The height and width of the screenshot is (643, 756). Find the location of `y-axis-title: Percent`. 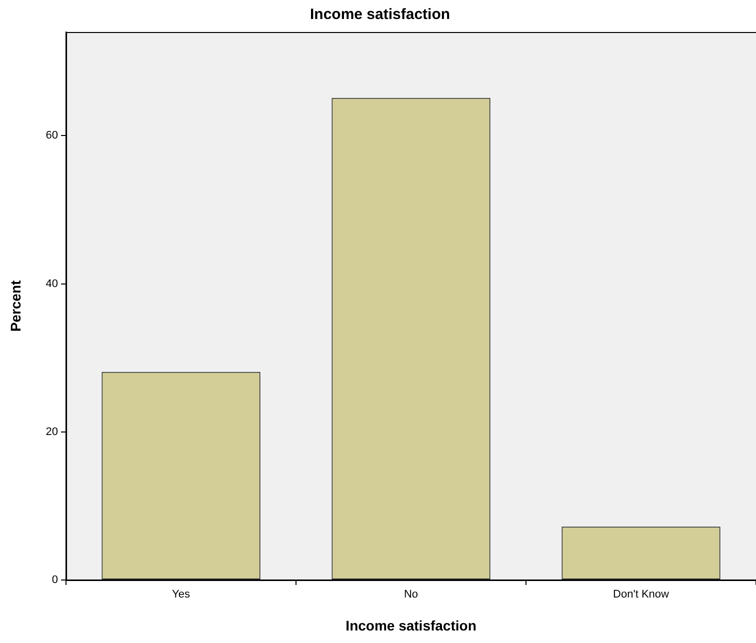

y-axis-title: Percent is located at coordinates (15, 306).